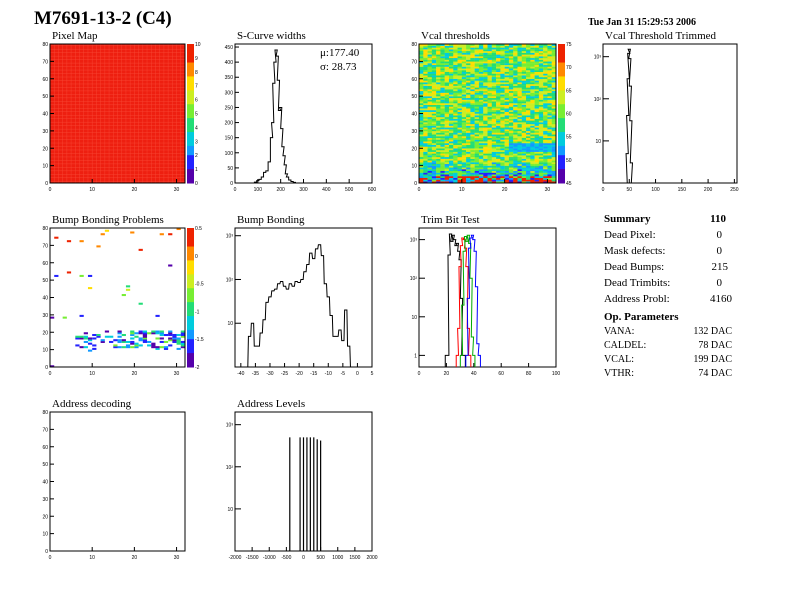  What do you see at coordinates (303, 297) in the screenshot?
I see `bump-bonding-frame` at bounding box center [303, 297].